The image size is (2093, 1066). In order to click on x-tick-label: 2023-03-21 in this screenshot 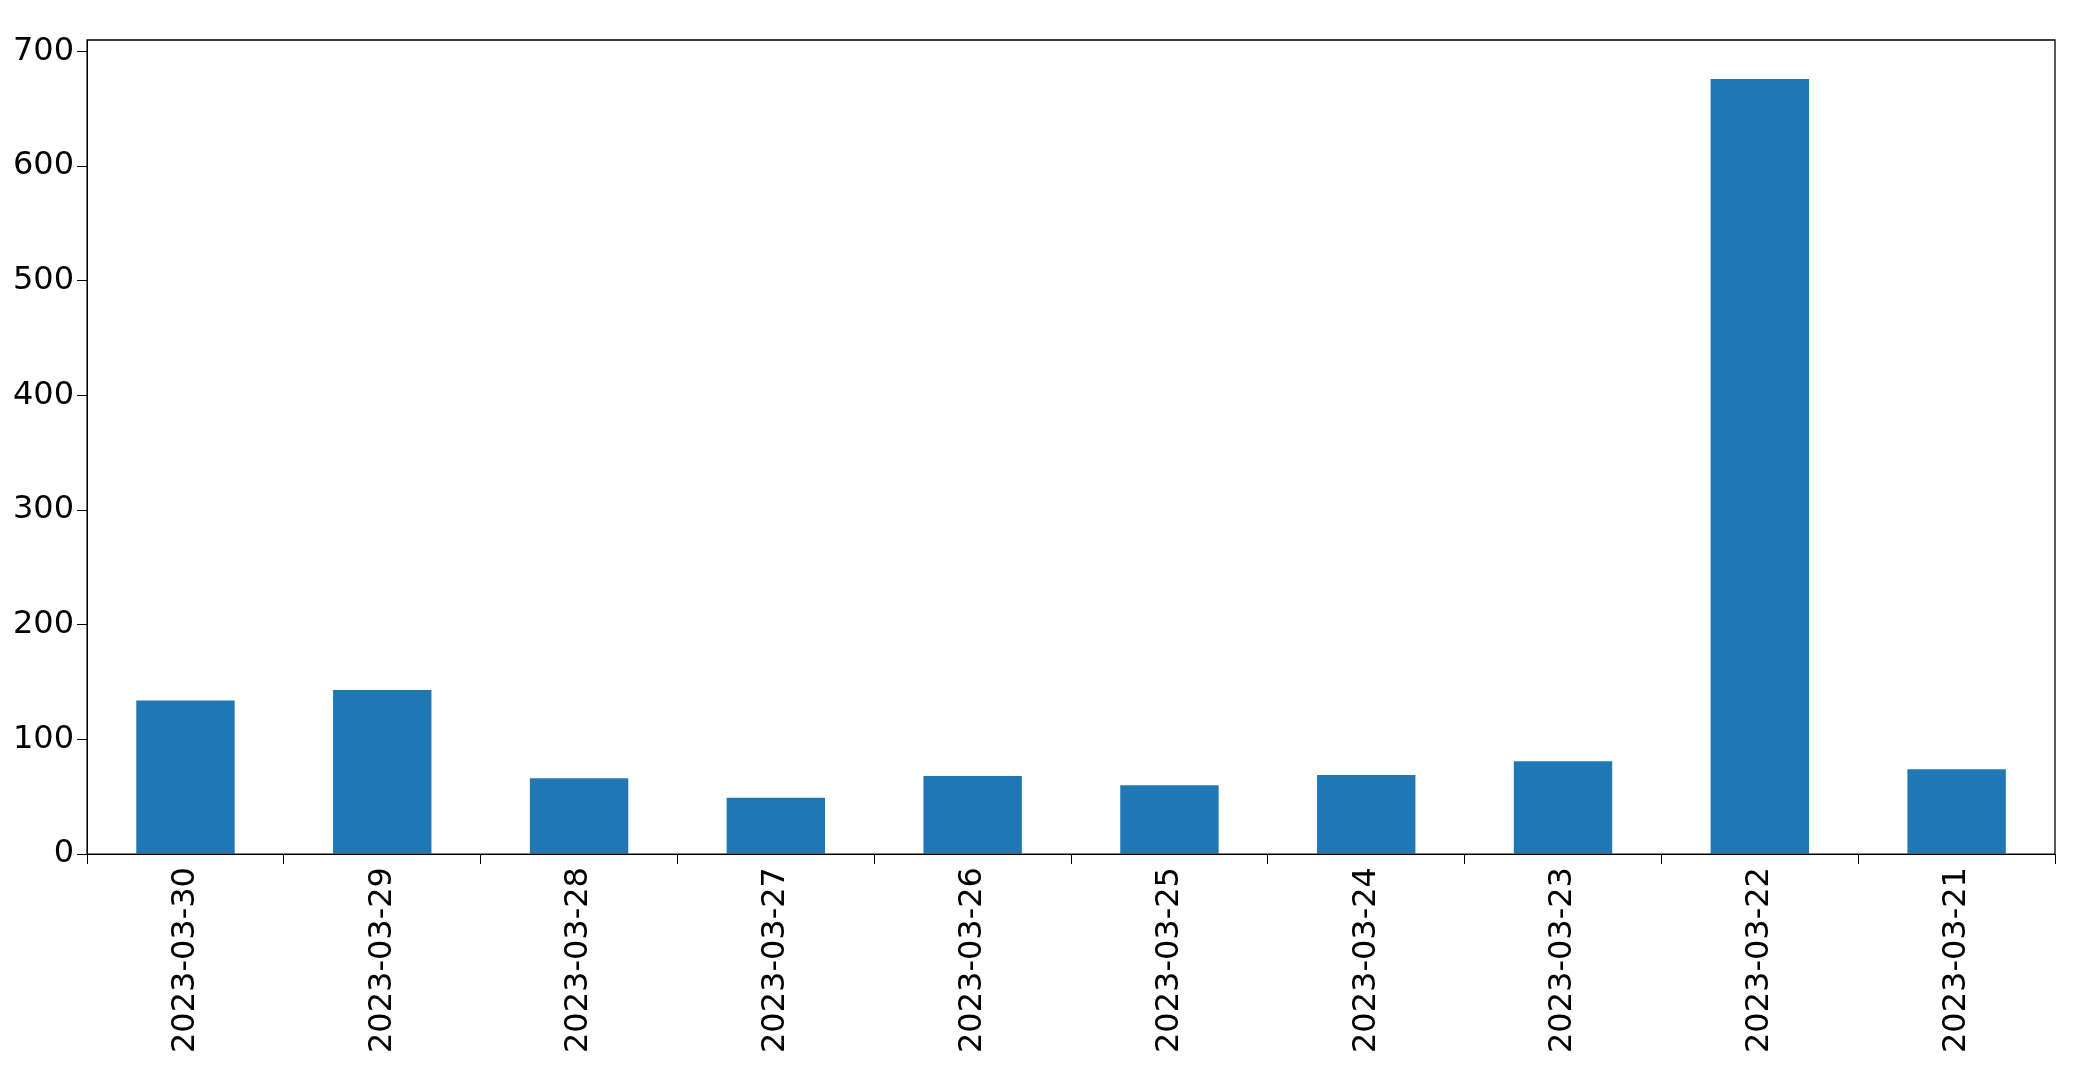, I will do `click(1953, 960)`.